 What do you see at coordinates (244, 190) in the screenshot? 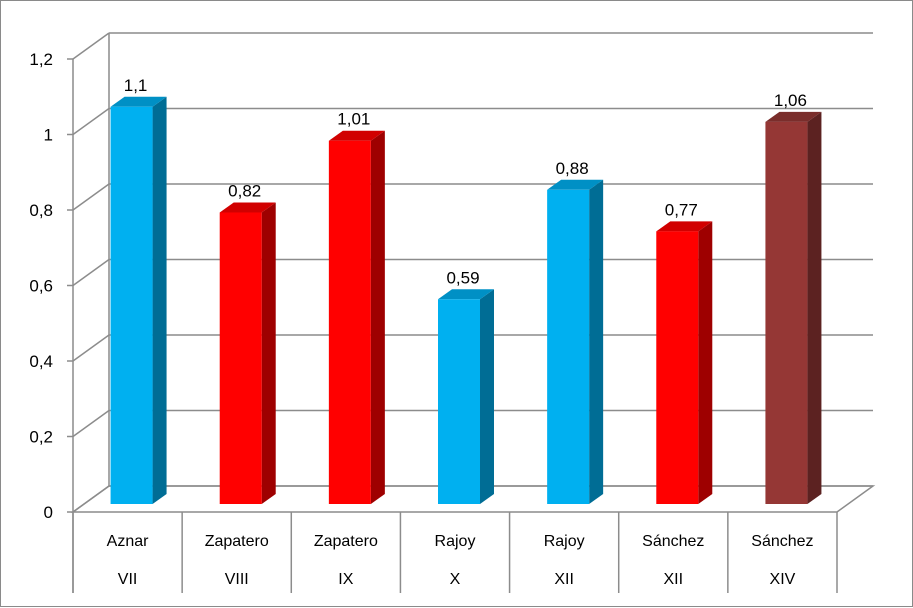
I see `data-label: 0,82` at bounding box center [244, 190].